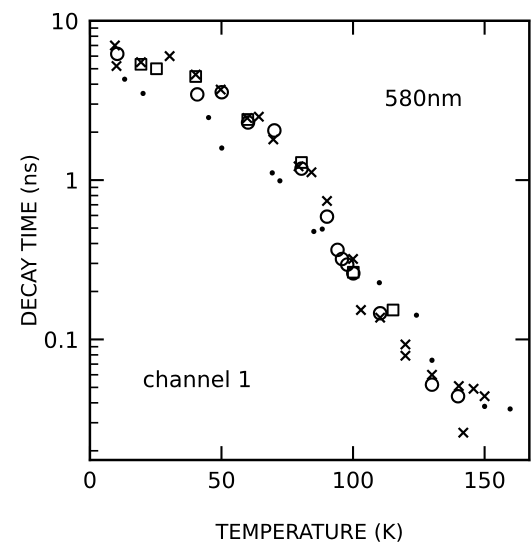 The width and height of the screenshot is (532, 547). Describe the element at coordinates (423, 97) in the screenshot. I see `annotation: 580nm` at that location.